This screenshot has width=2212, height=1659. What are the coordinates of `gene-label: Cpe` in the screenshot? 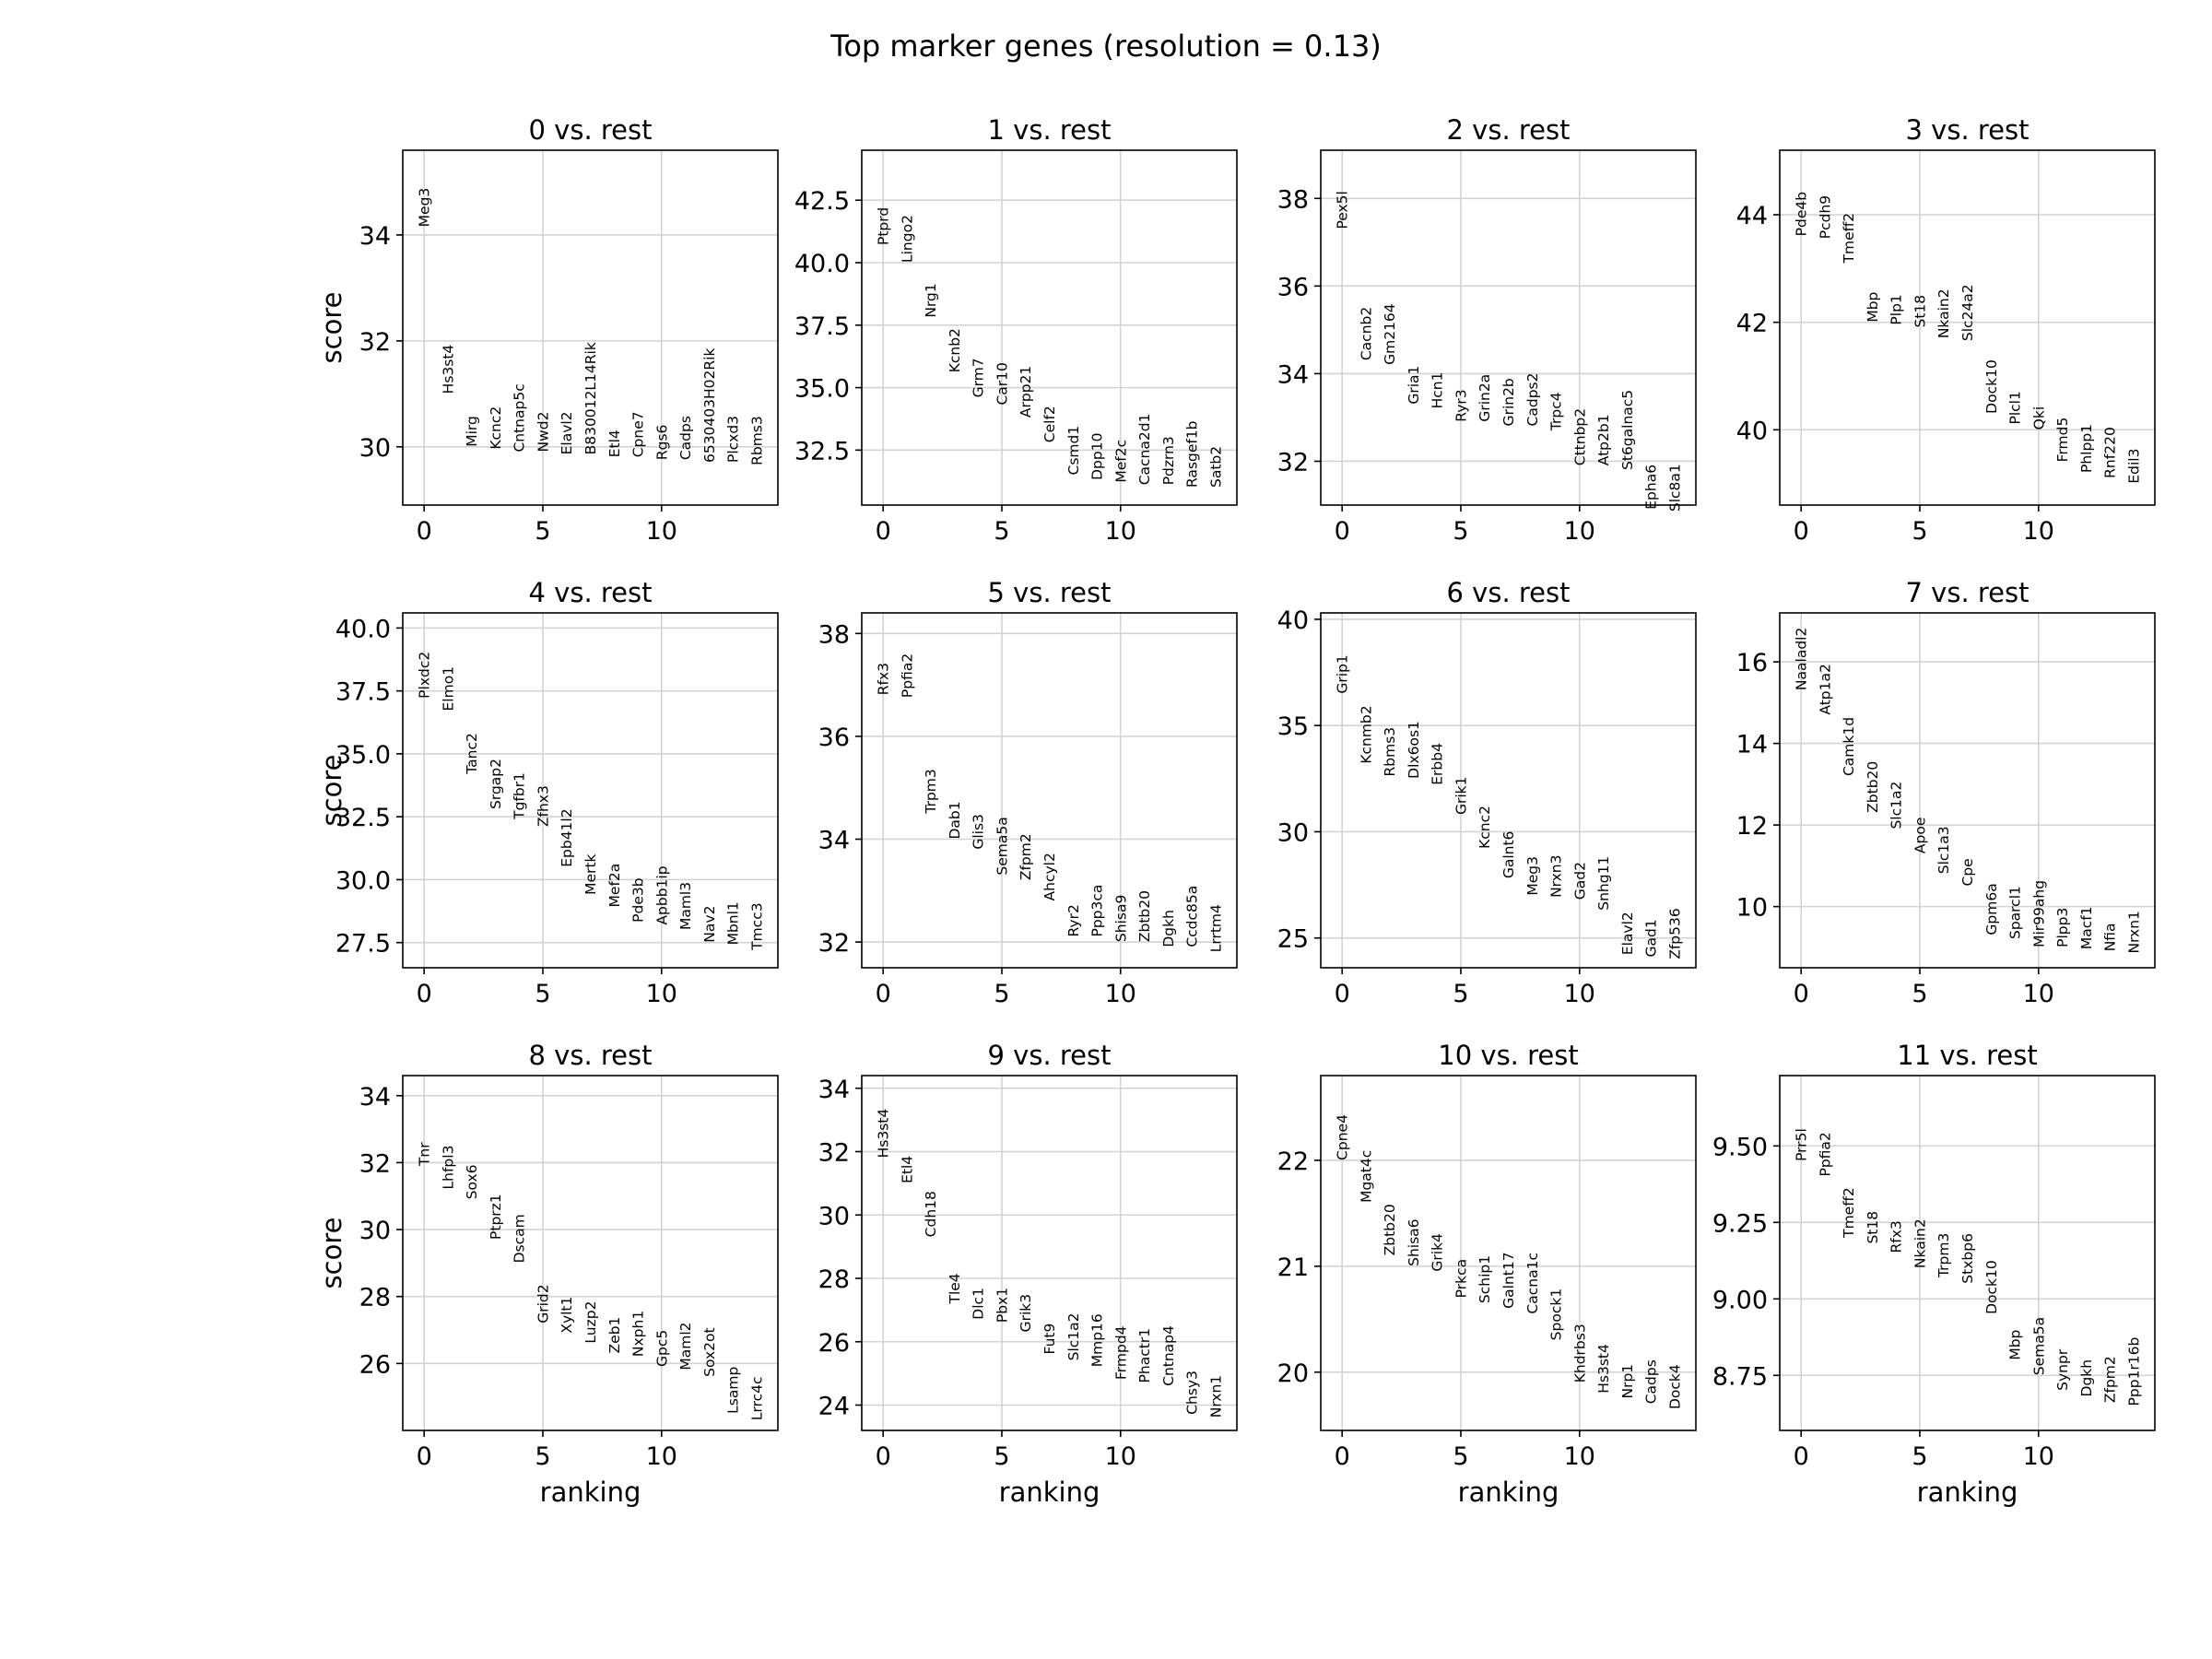 It's located at (1967, 872).